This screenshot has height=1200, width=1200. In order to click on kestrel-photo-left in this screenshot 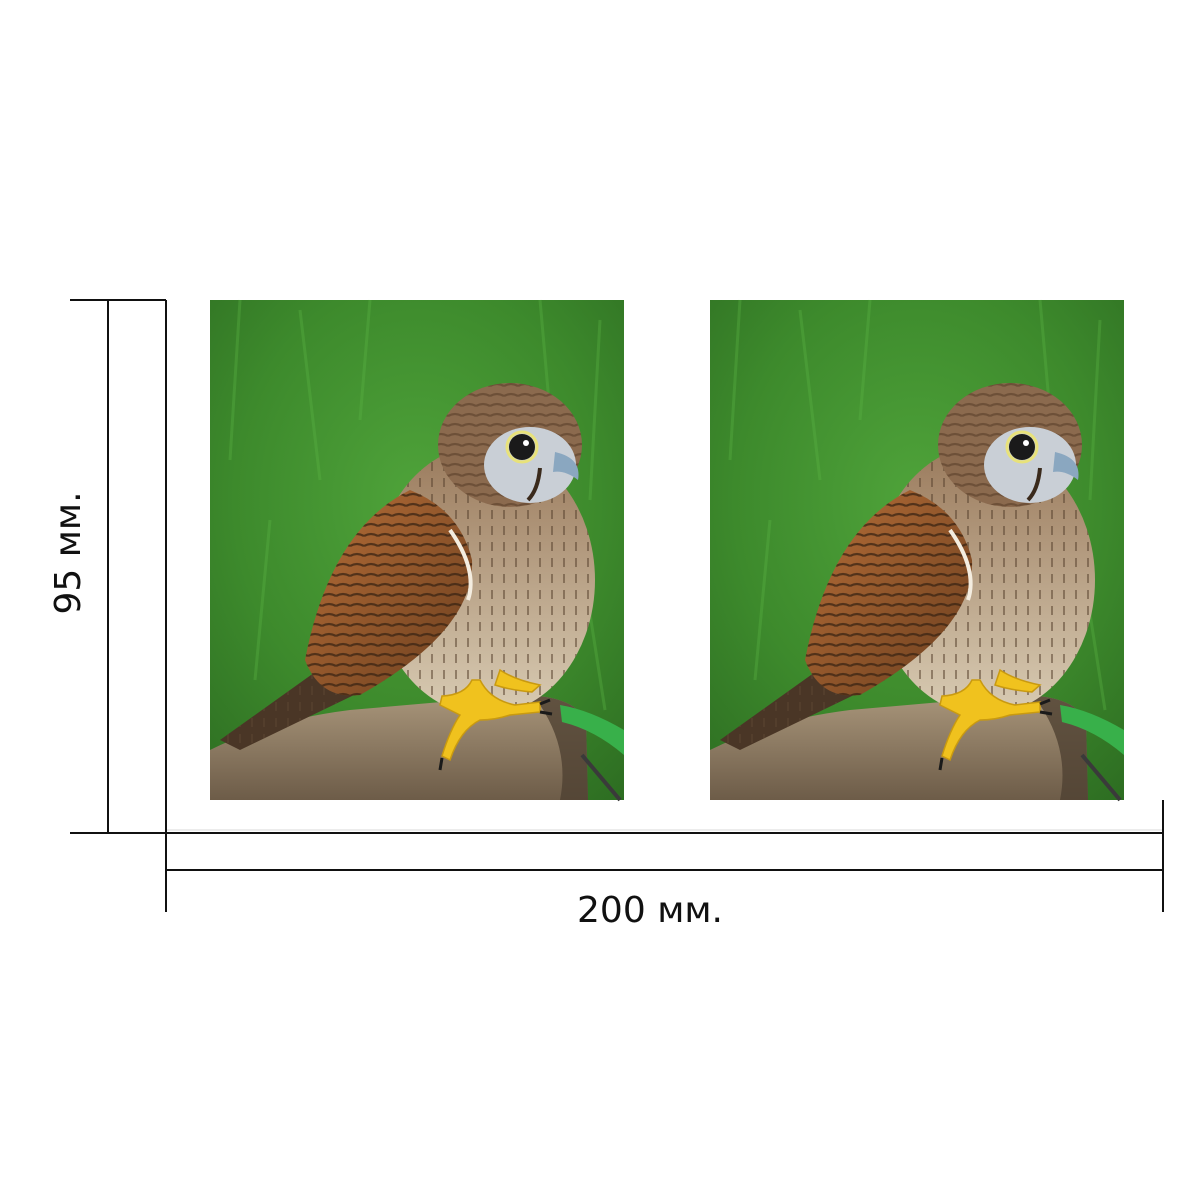, I will do `click(417, 550)`.